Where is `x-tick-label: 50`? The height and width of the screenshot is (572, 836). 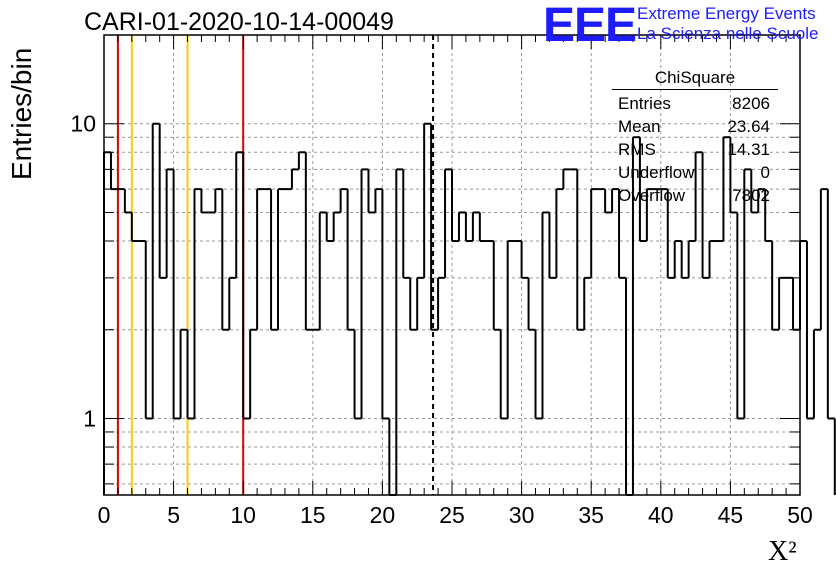
x-tick-label: 50 is located at coordinates (800, 515).